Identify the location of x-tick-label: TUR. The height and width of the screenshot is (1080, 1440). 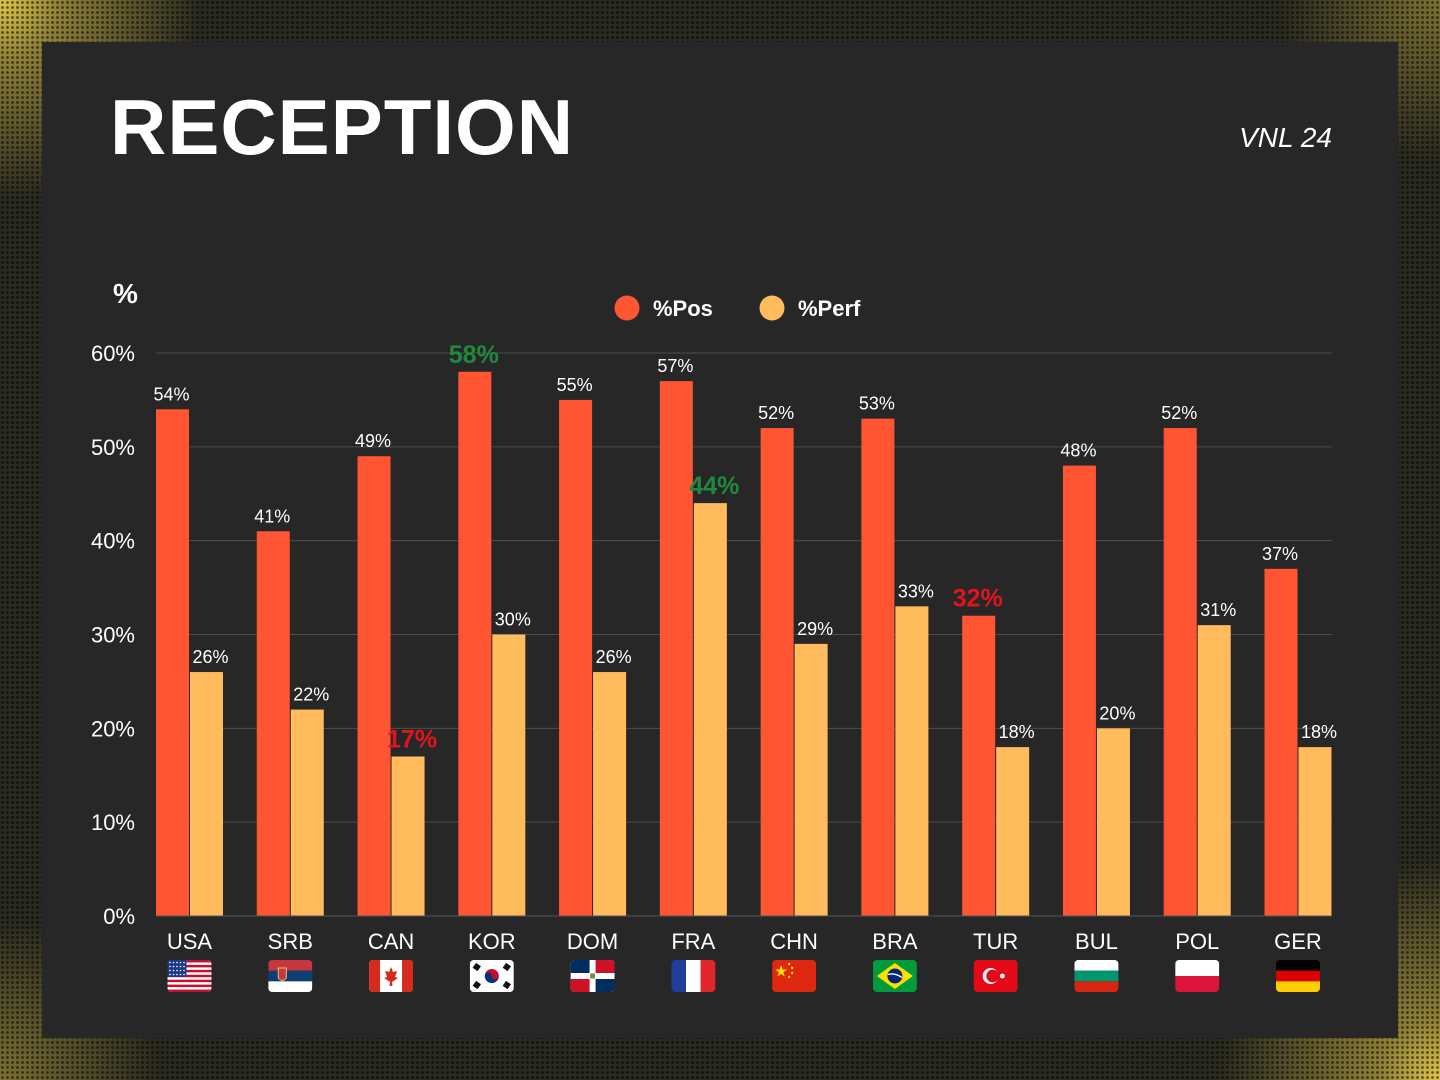
(995, 941).